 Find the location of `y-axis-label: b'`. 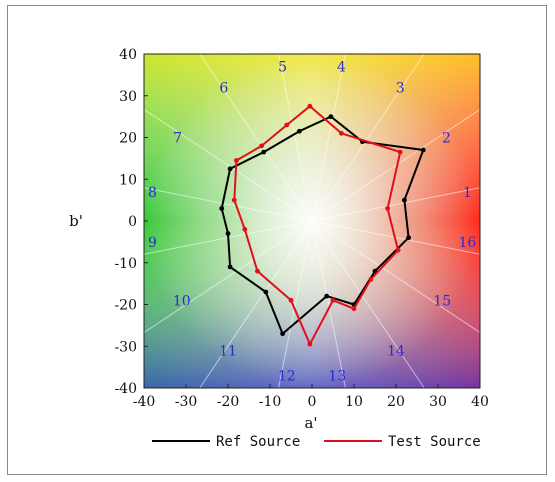

y-axis-label: b' is located at coordinates (76, 221).